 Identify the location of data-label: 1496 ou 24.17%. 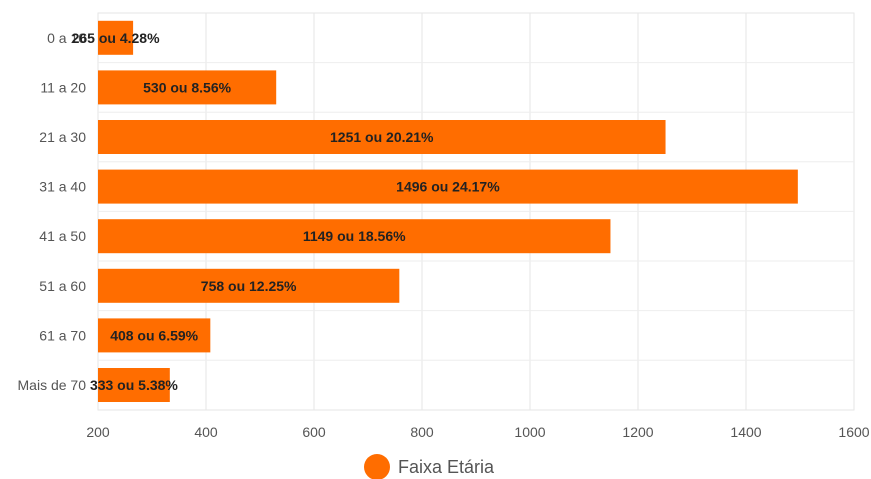
(448, 187).